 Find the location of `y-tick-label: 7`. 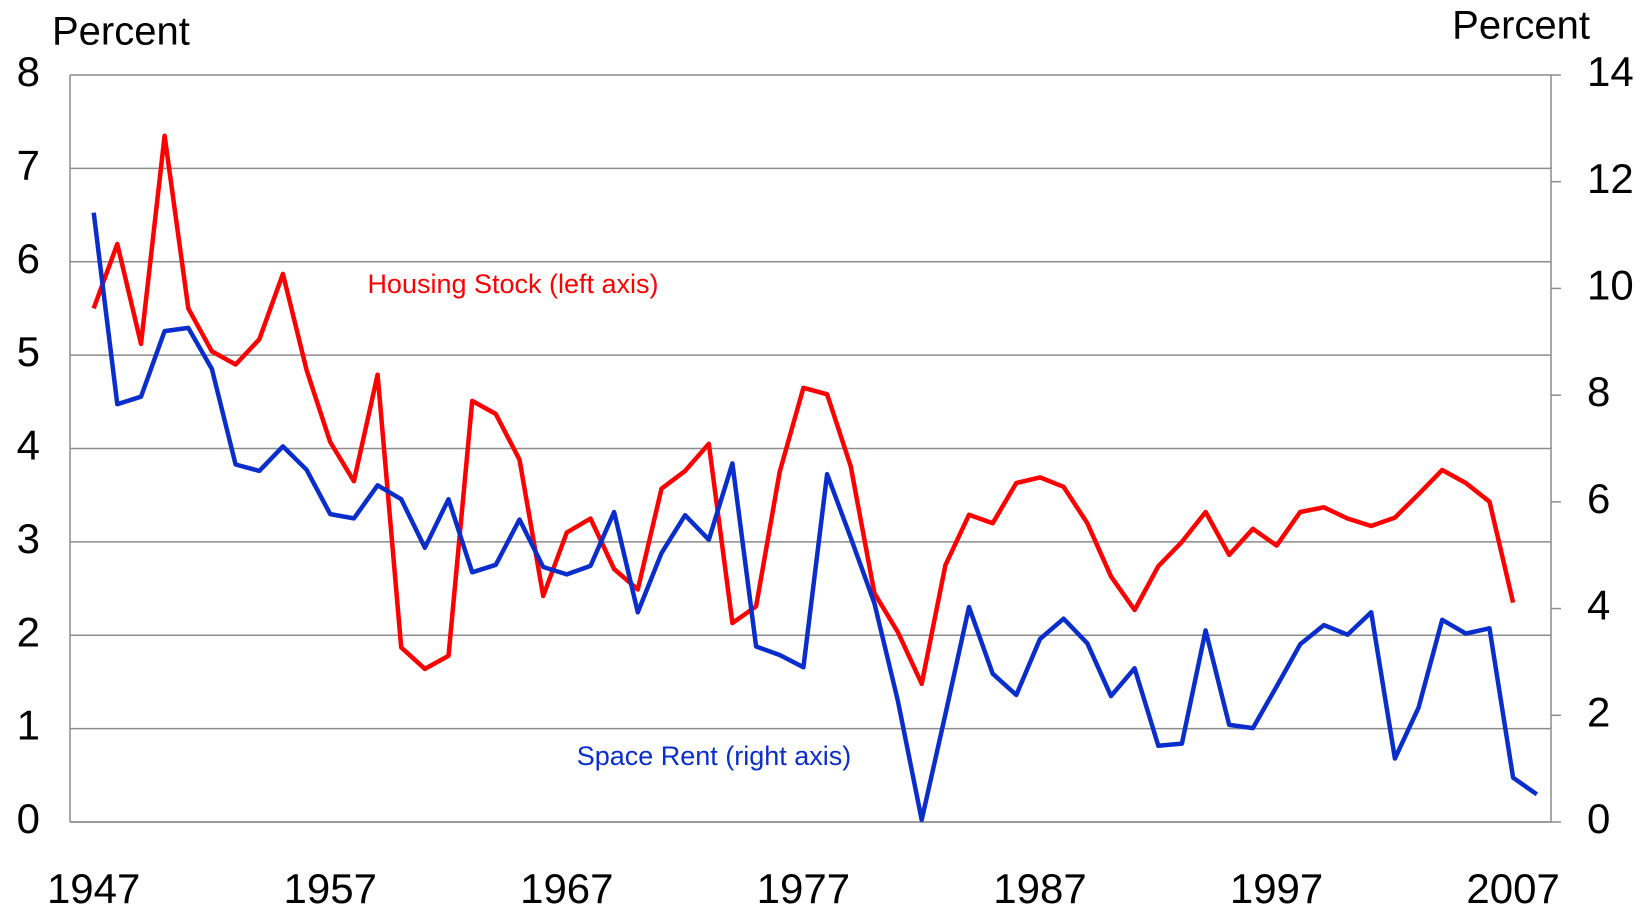

y-tick-label: 7 is located at coordinates (28, 164).